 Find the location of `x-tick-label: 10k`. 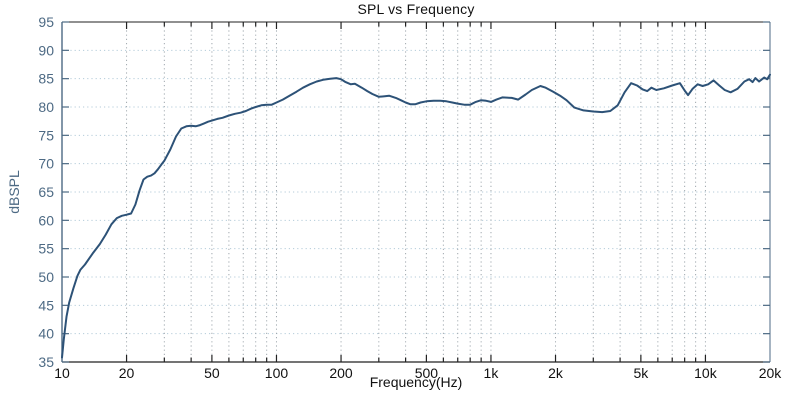

x-tick-label: 10k is located at coordinates (706, 373).